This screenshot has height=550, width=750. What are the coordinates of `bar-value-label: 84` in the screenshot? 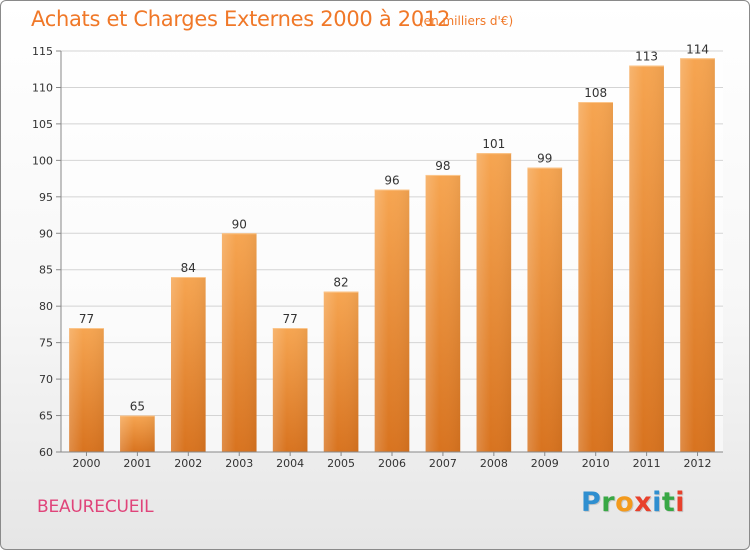 It's located at (188, 268).